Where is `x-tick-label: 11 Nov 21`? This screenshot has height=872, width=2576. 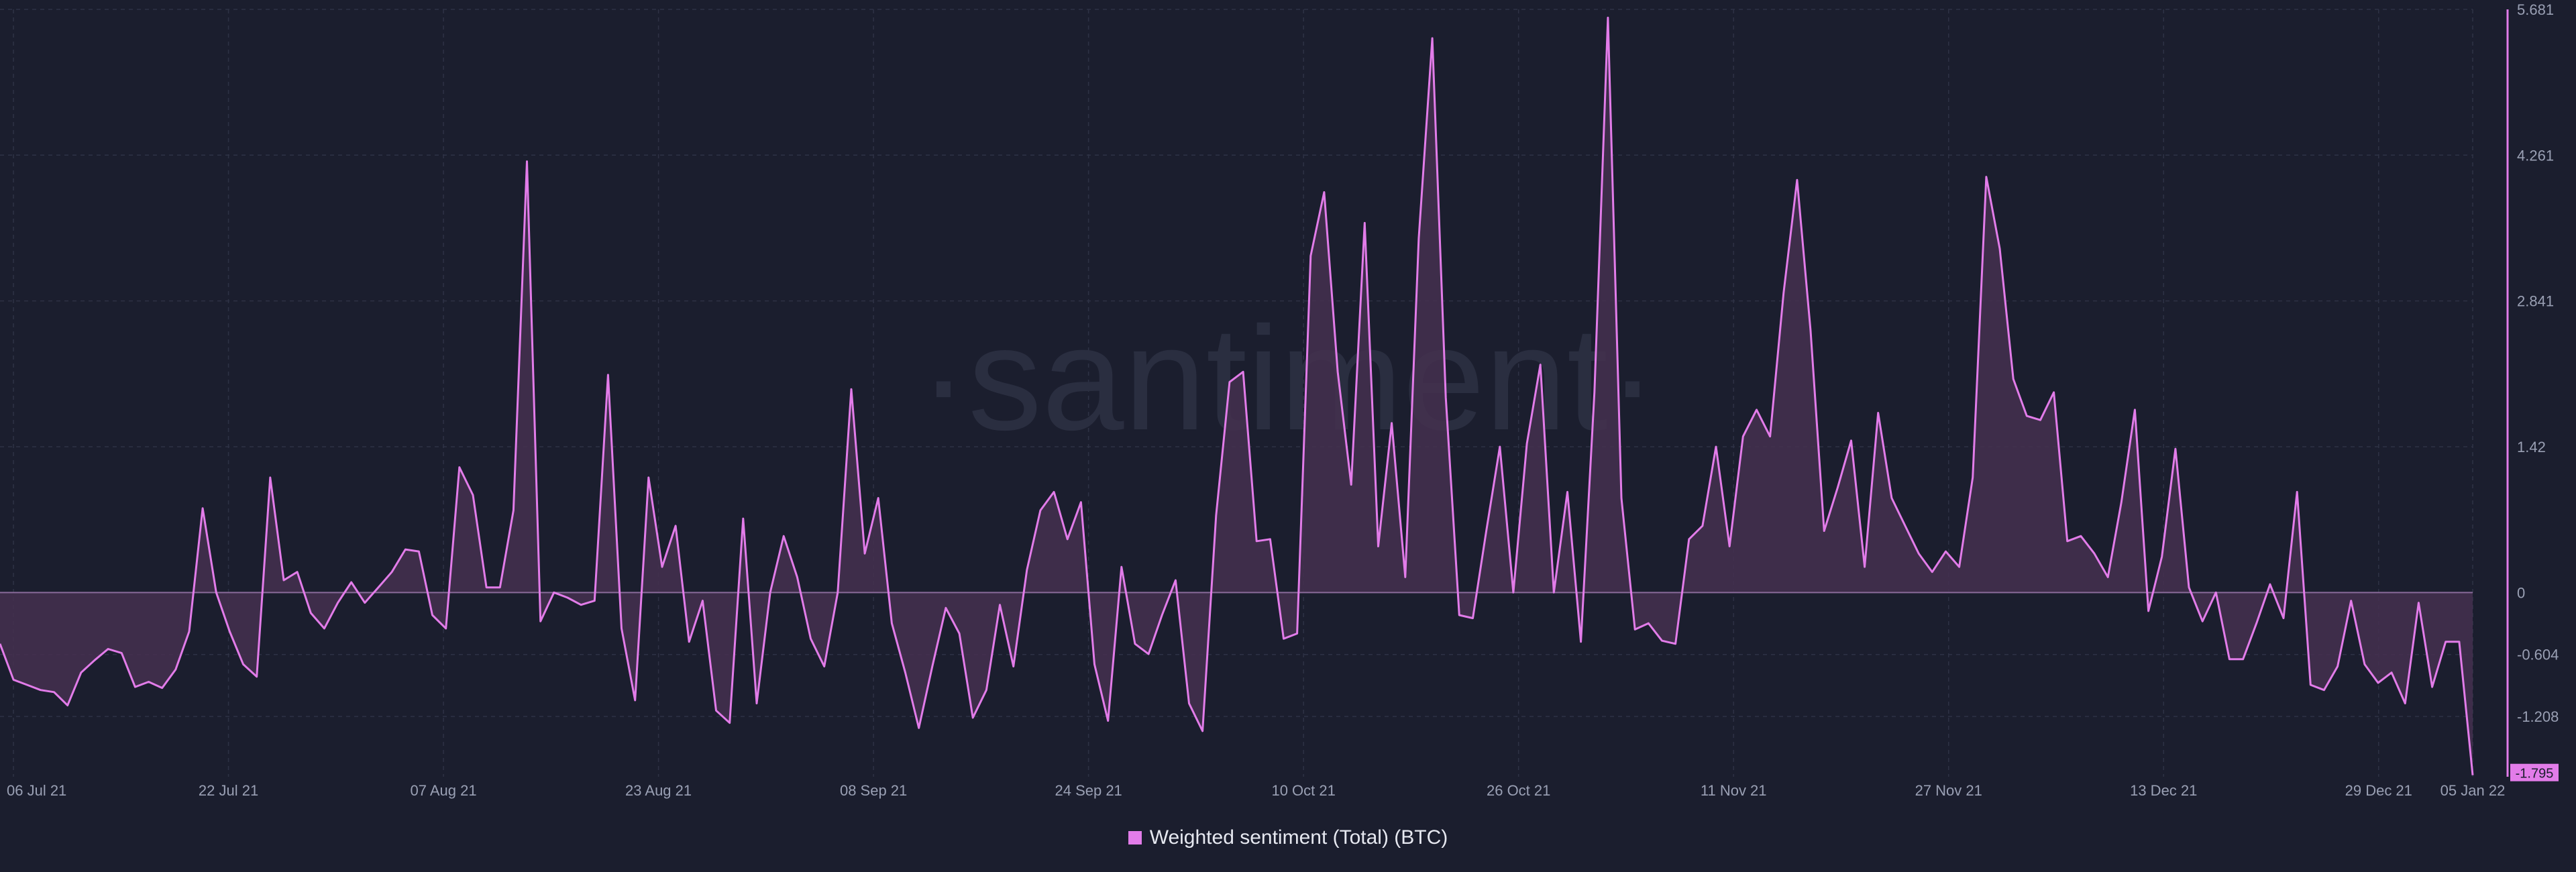
x-tick-label: 11 Nov 21 is located at coordinates (1734, 790).